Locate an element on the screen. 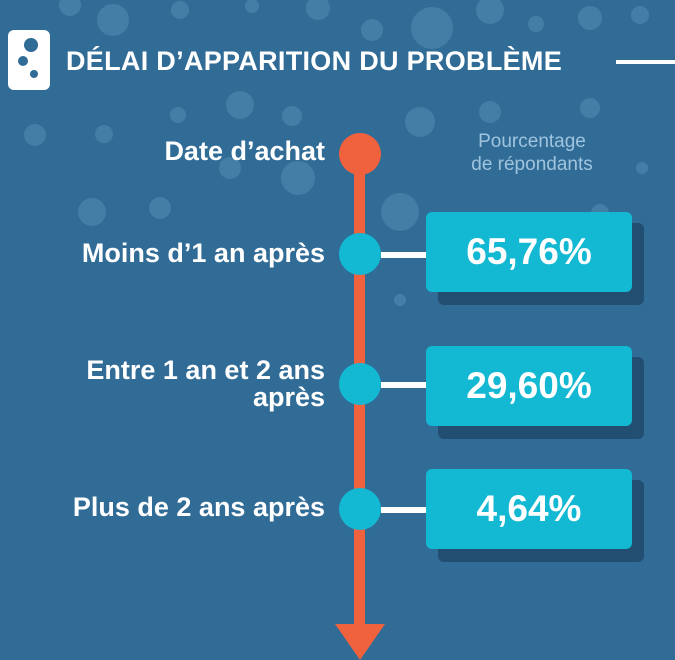 The width and height of the screenshot is (675, 660). title-divider is located at coordinates (645, 62).